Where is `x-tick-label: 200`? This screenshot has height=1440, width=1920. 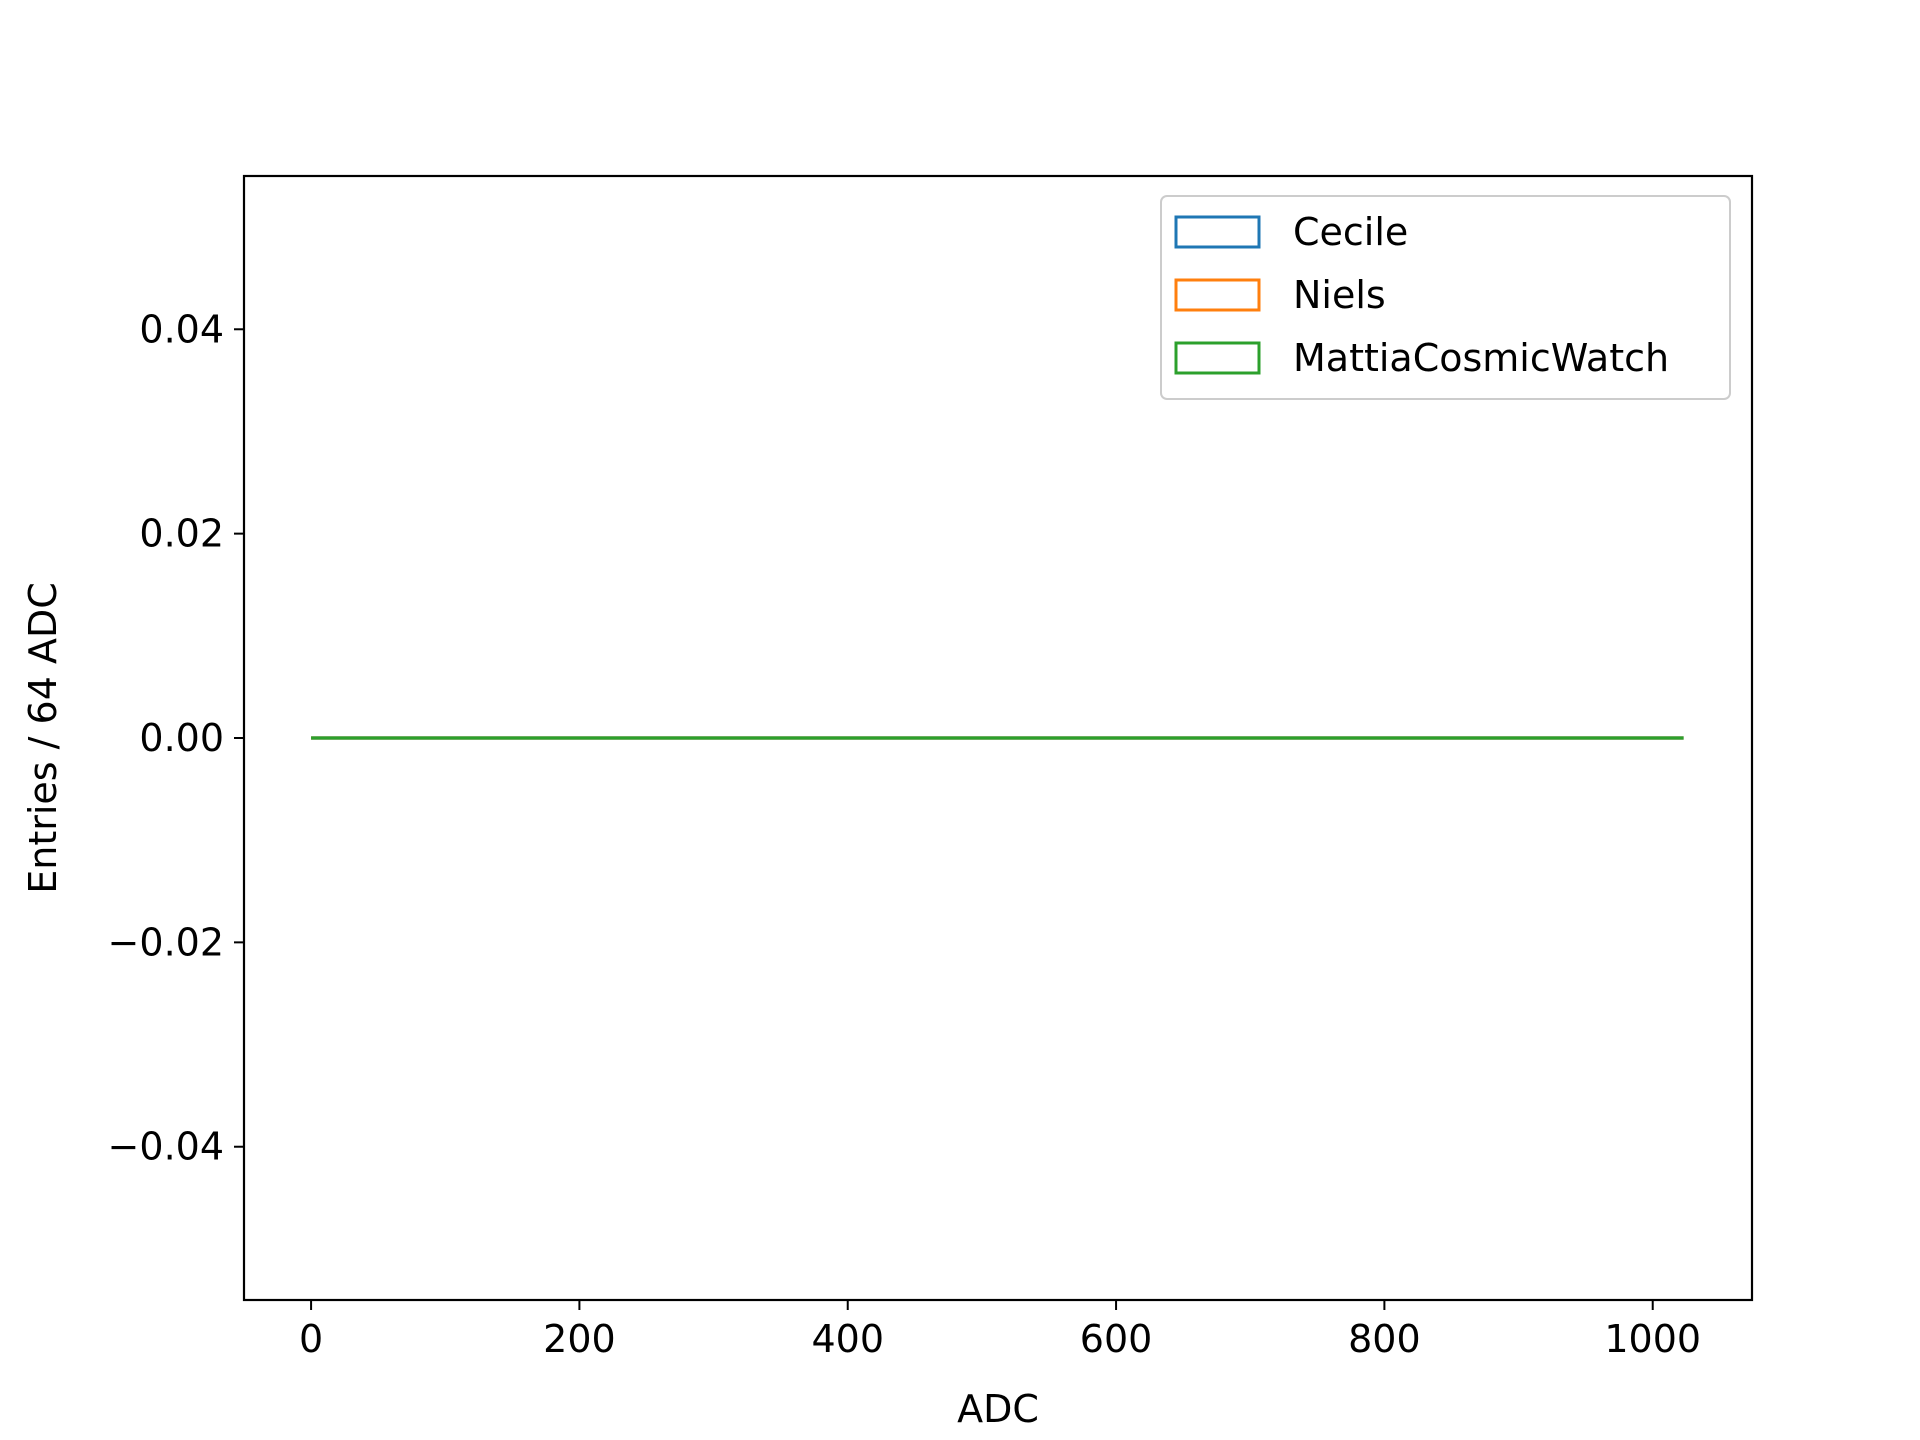
x-tick-label: 200 is located at coordinates (579, 1339).